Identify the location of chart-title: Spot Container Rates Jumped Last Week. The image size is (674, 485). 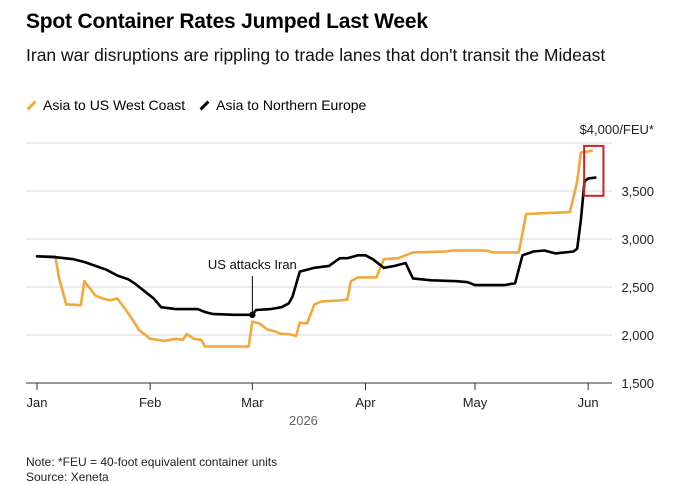
(227, 21).